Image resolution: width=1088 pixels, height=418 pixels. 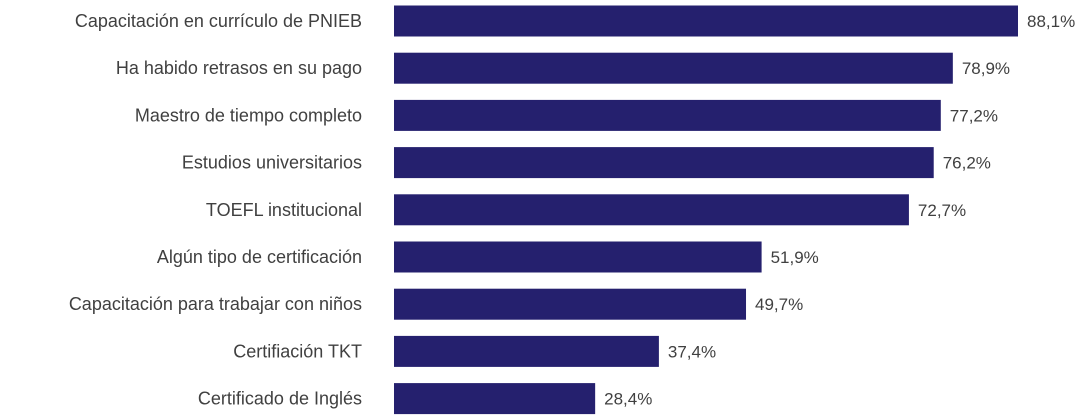 I want to click on value-label: 51,9%, so click(x=795, y=257).